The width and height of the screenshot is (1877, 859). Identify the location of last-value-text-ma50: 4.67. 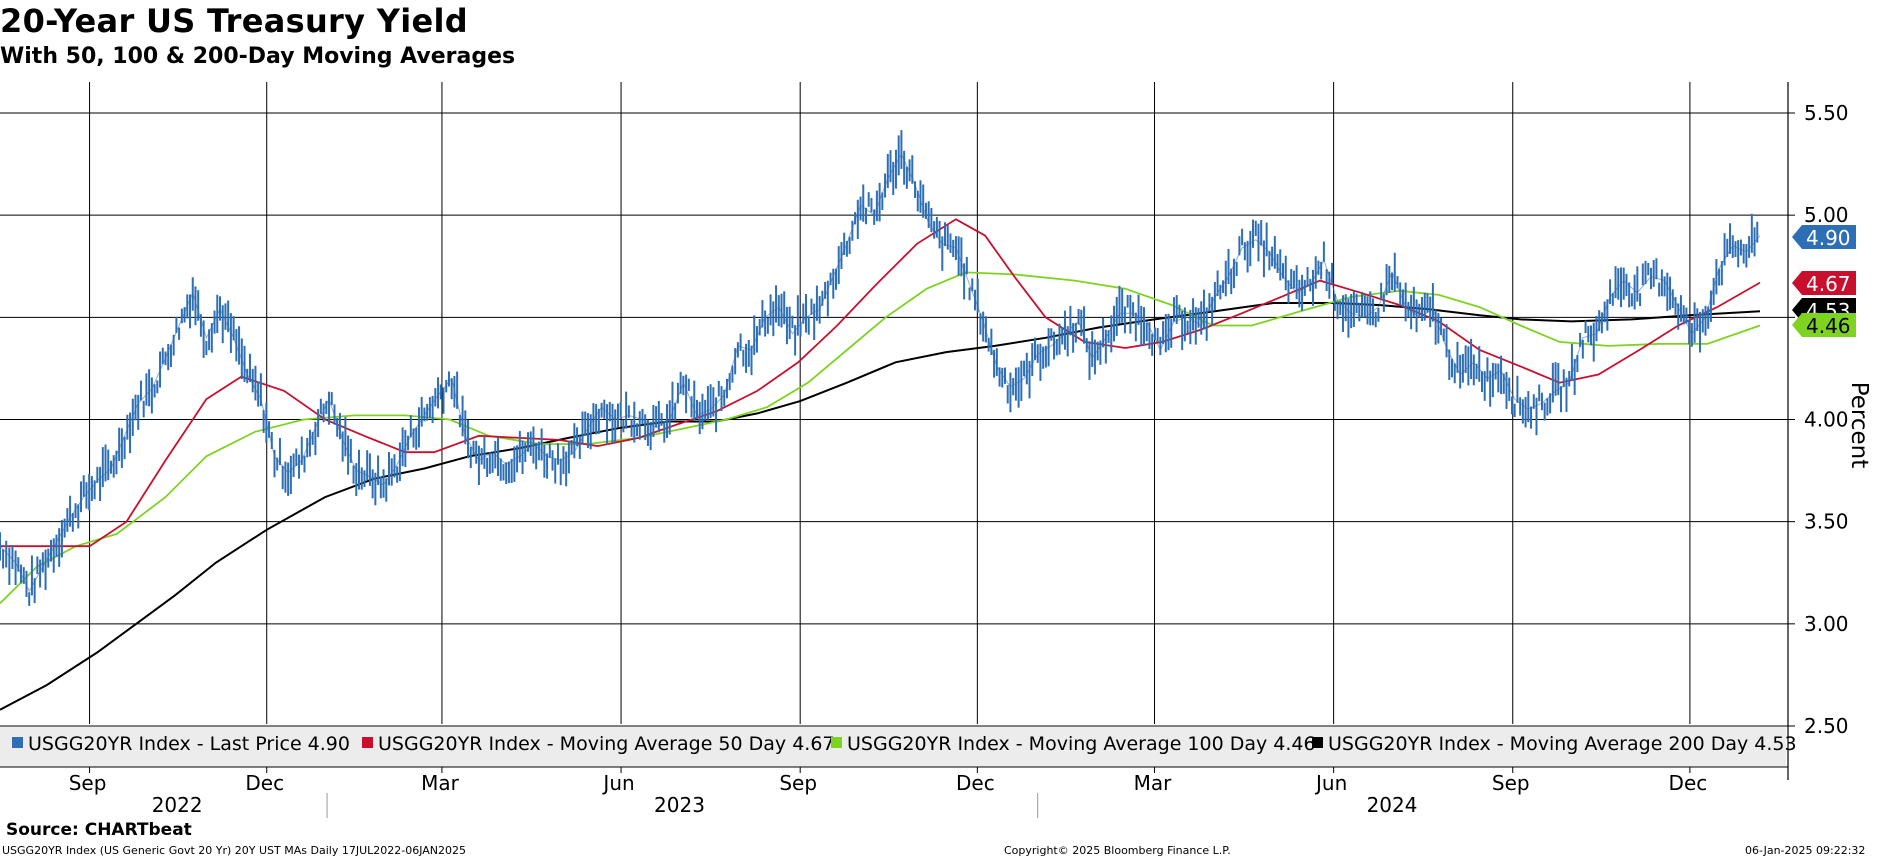
(1828, 284).